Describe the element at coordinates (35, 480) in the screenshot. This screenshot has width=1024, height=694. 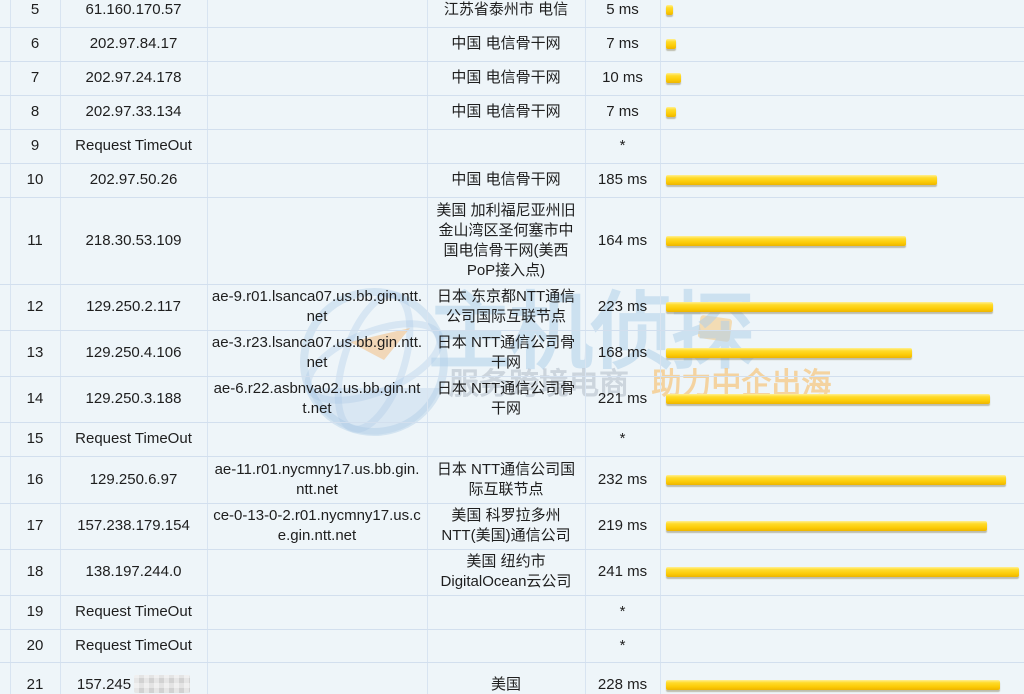
I see `hop-cell: 16` at that location.